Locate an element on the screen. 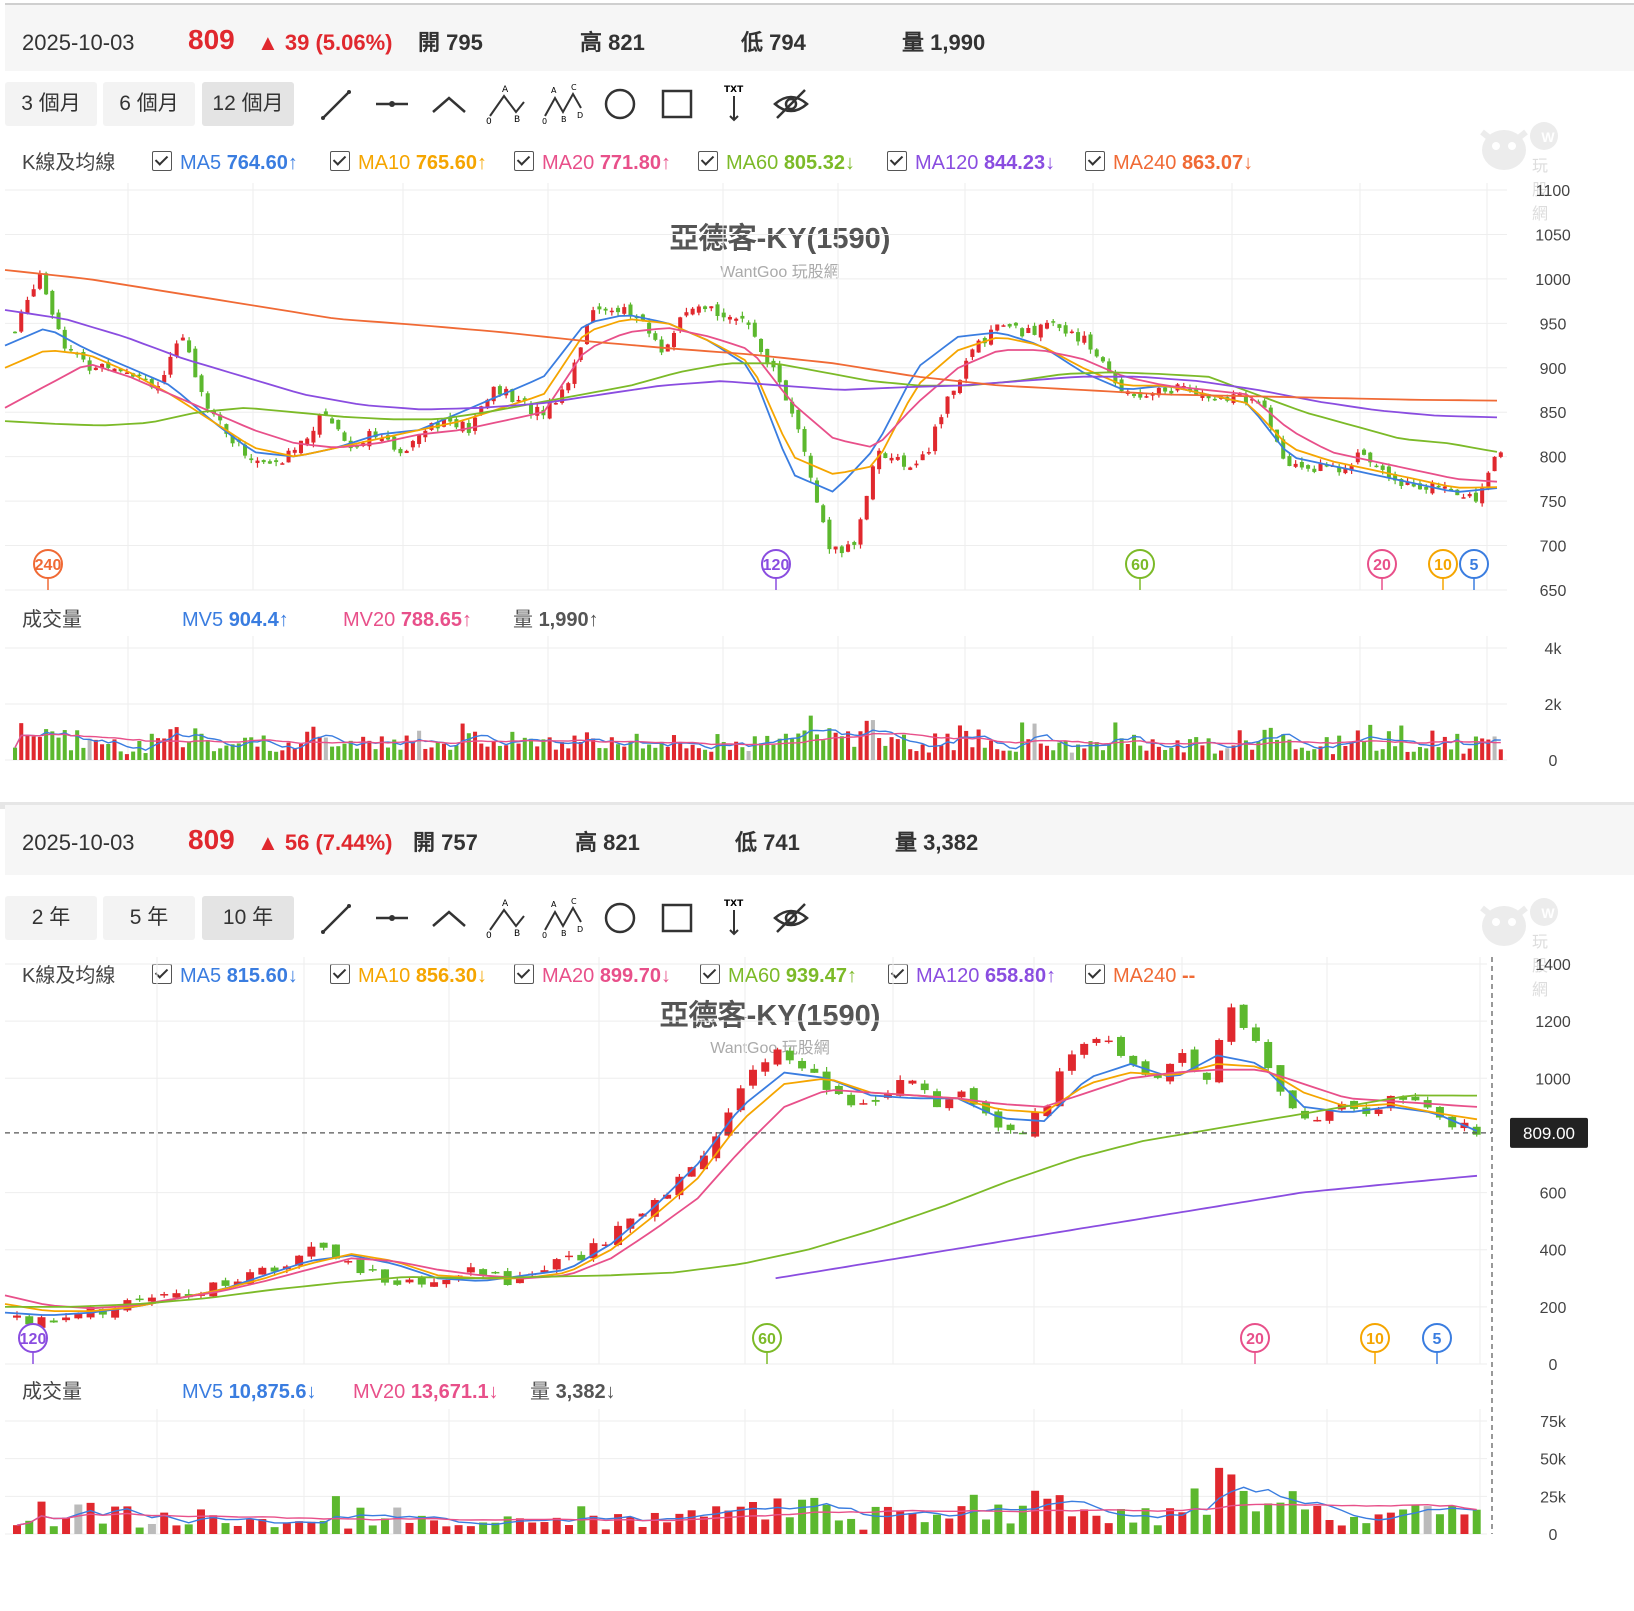 This screenshot has width=1634, height=1611. range-5y-button: 5 年 is located at coordinates (149, 918).